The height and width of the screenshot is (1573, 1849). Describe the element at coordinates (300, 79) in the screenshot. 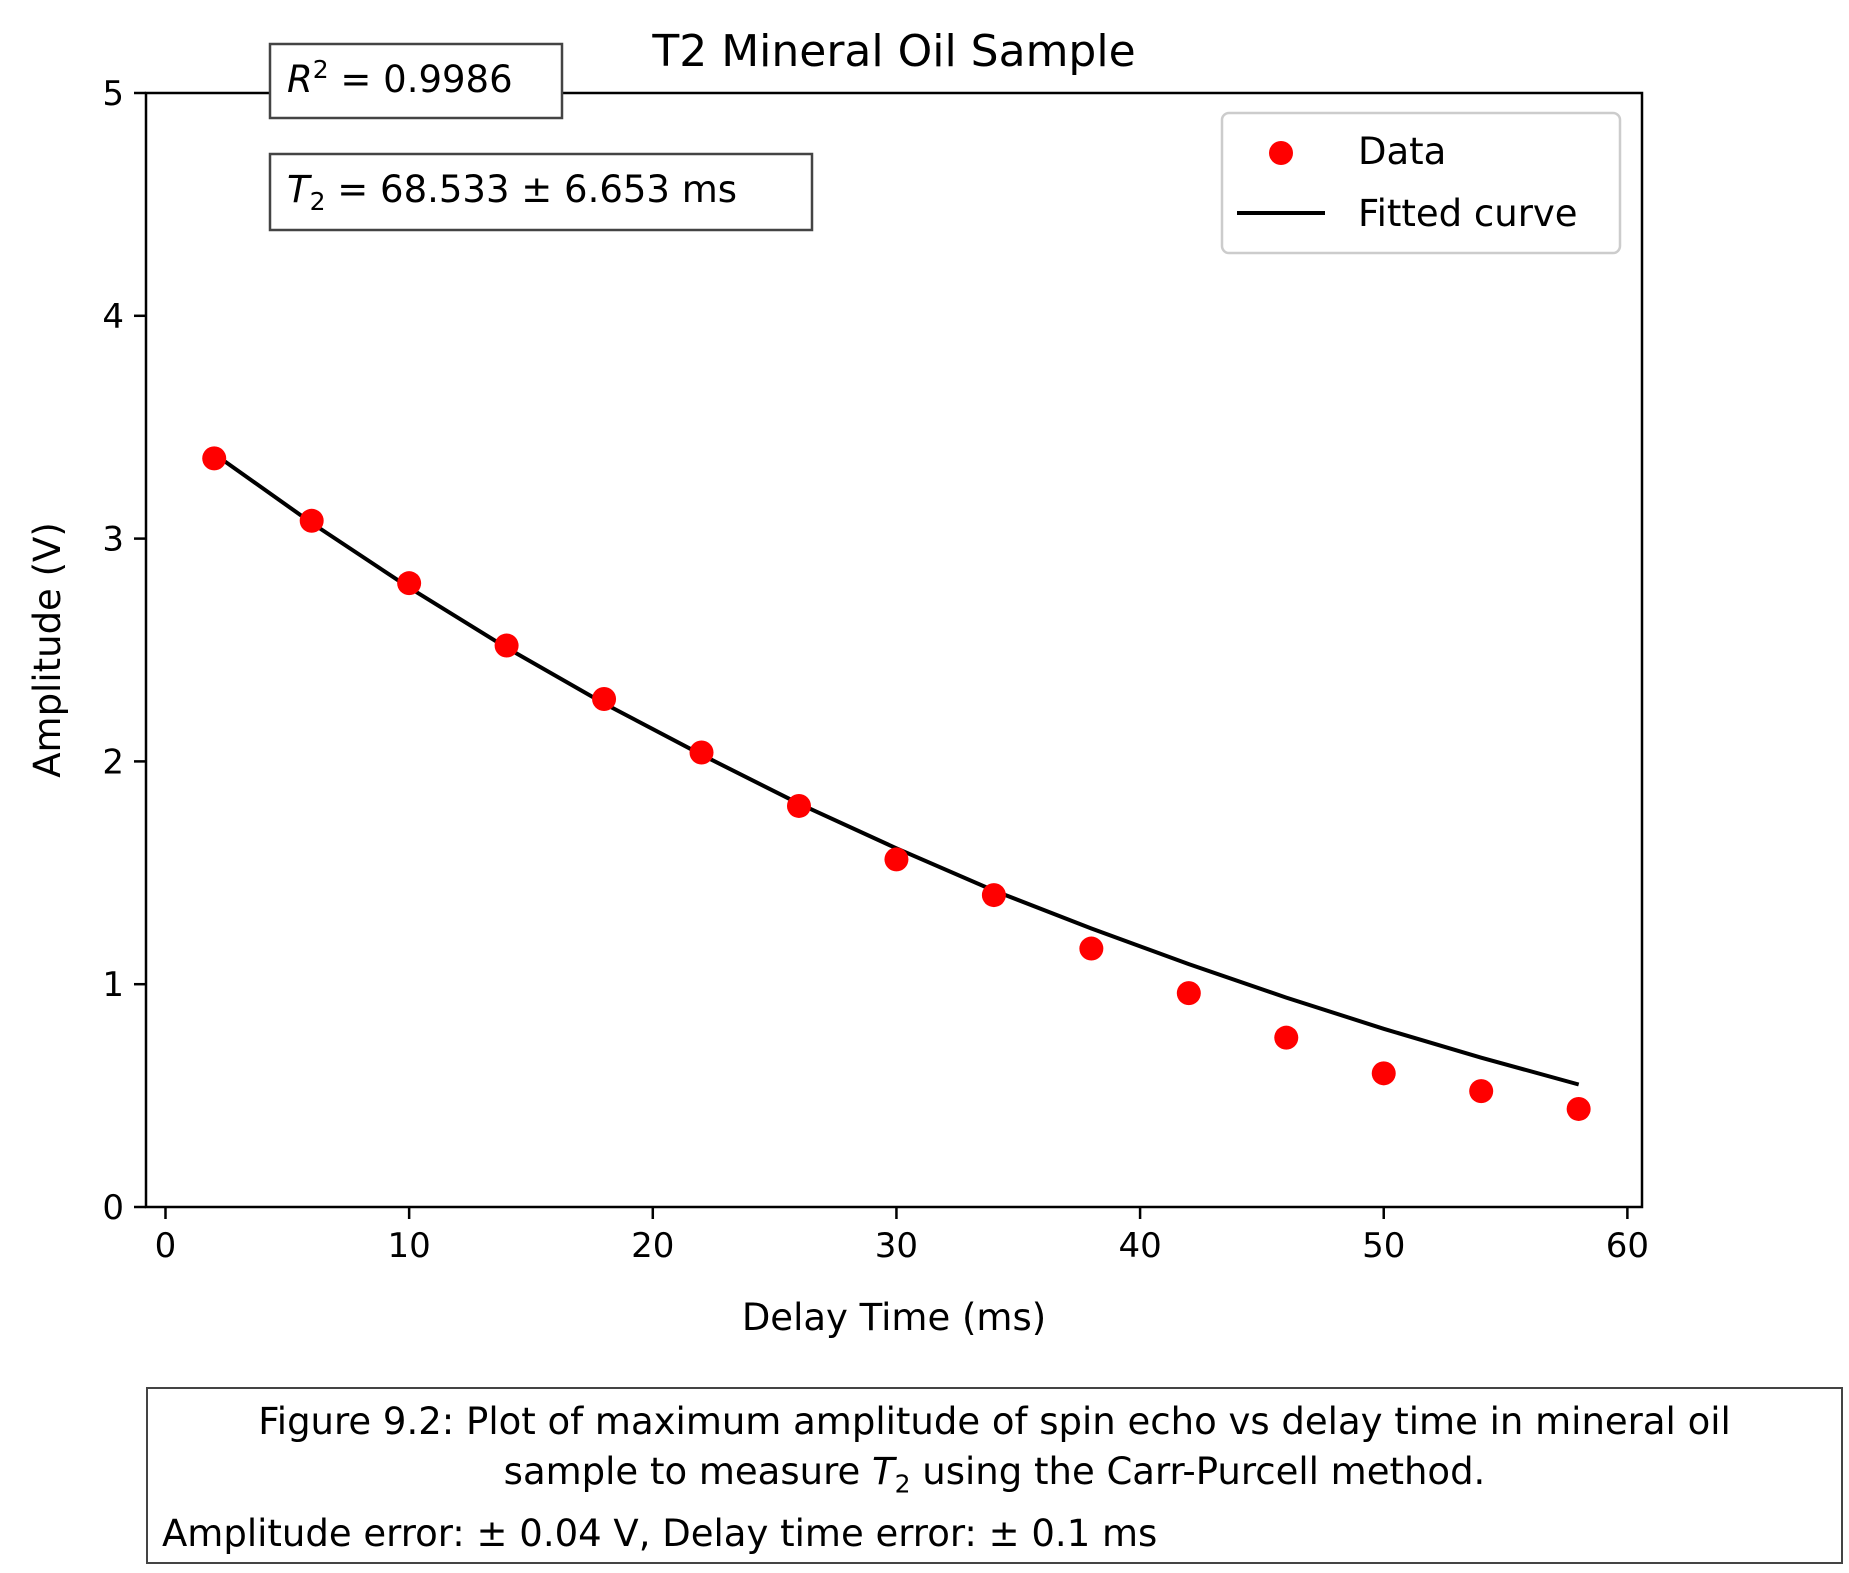

I see `r-squared-symbol: R` at that location.